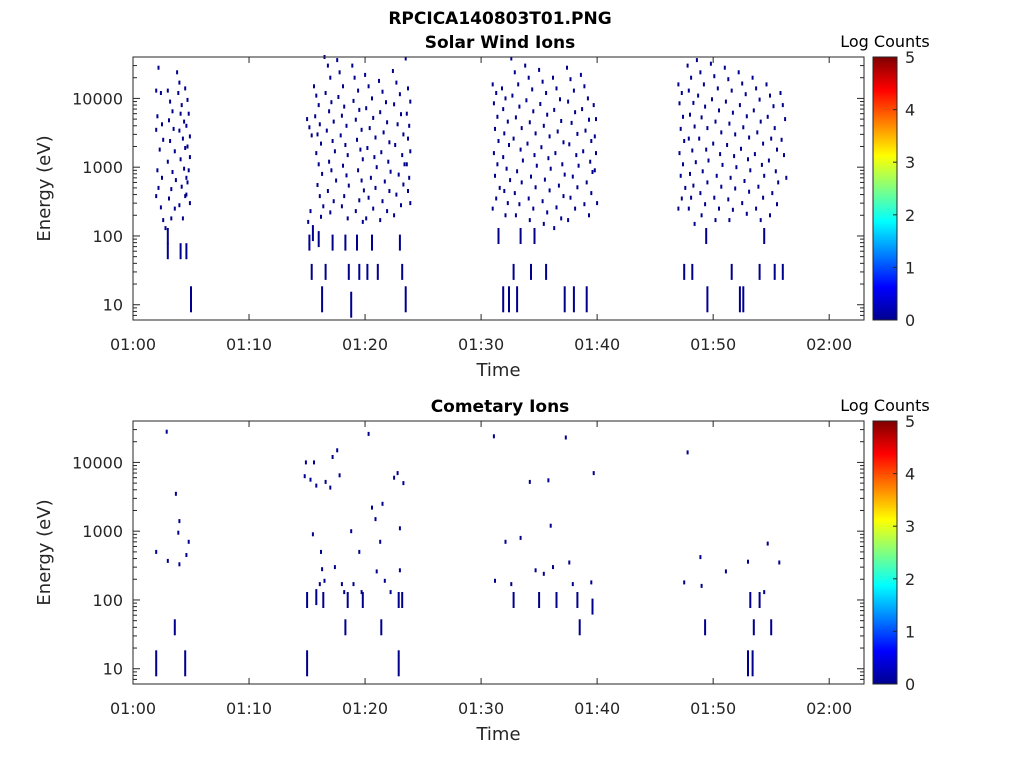 The image size is (1024, 768). What do you see at coordinates (829, 344) in the screenshot?
I see `x-tick-label: 02:00` at bounding box center [829, 344].